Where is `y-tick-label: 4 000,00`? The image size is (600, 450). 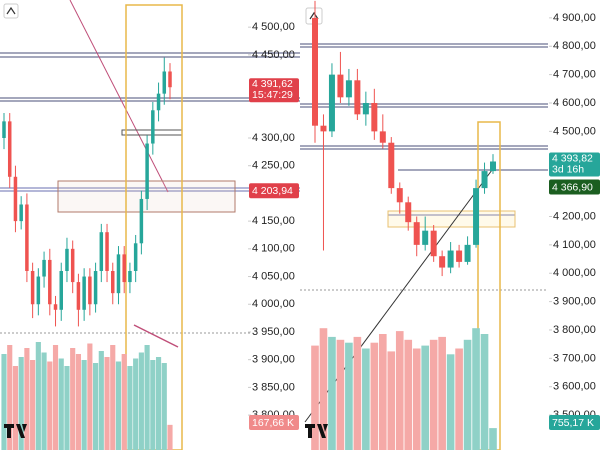 y-tick-label: 4 000,00 is located at coordinates (574, 273).